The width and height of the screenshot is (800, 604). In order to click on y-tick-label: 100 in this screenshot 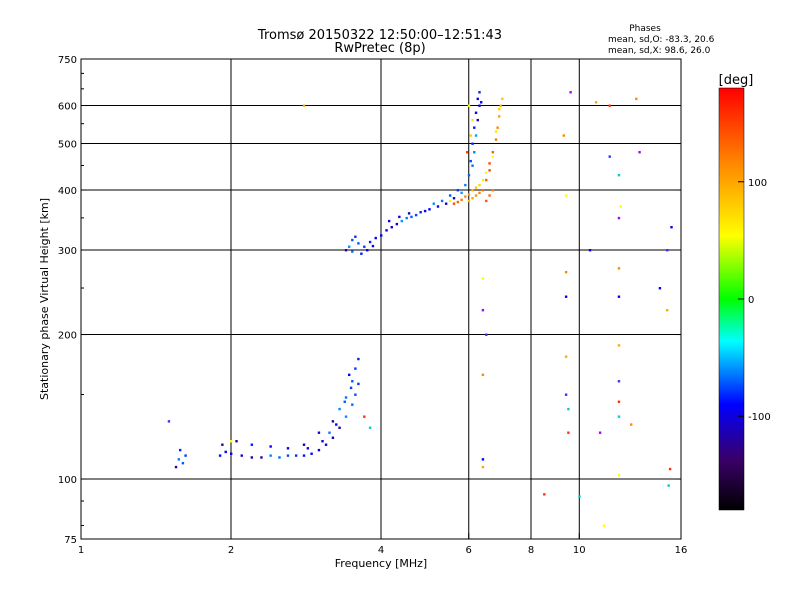, I will do `click(67, 480)`.